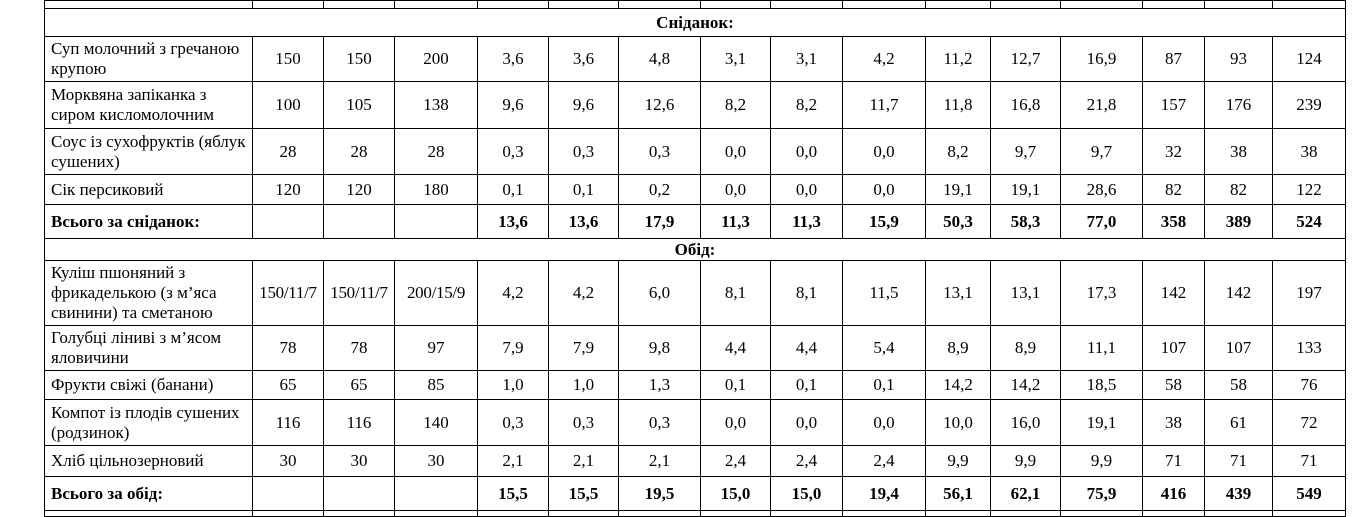 The width and height of the screenshot is (1364, 517). Describe the element at coordinates (513, 348) in the screenshot. I see `value-cell: 7,9` at that location.